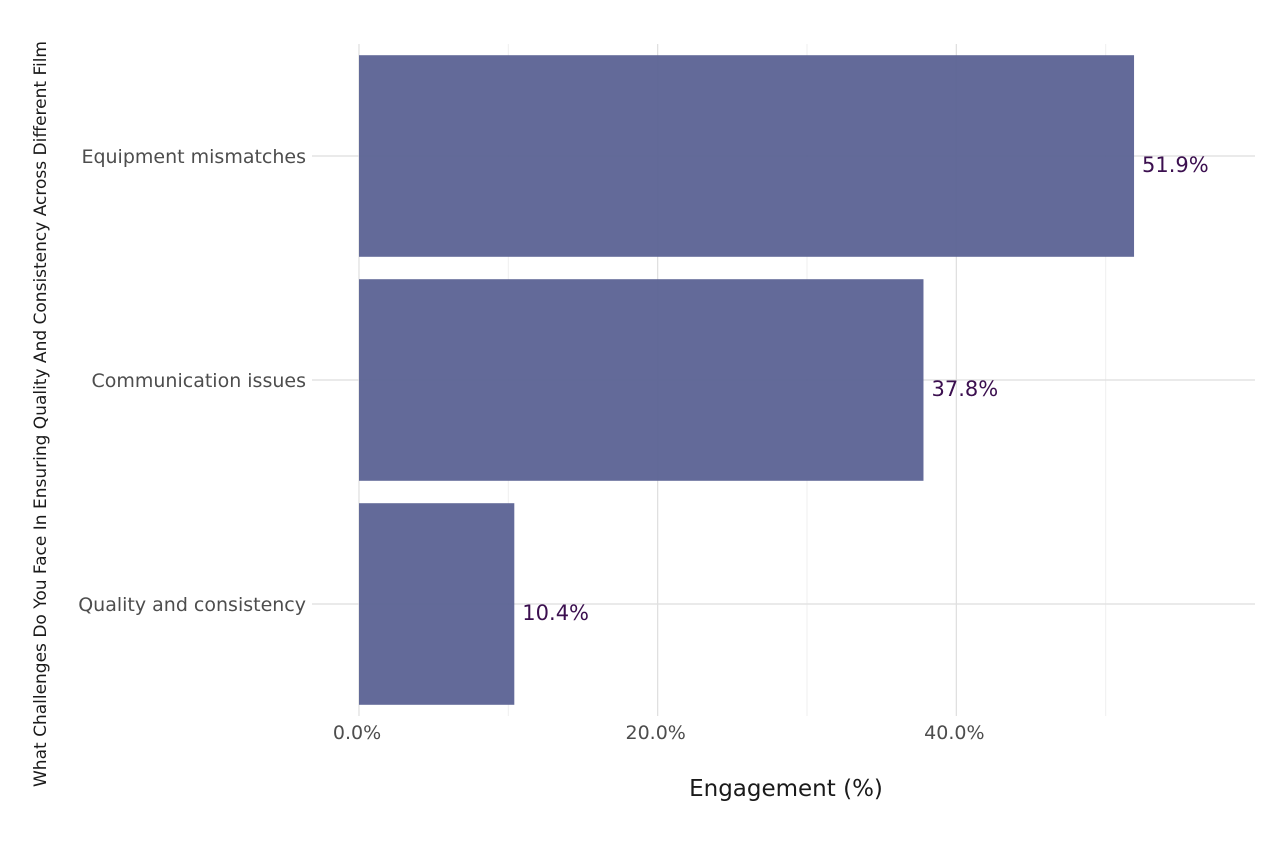  Describe the element at coordinates (1175, 165) in the screenshot. I see `bar-value-label: 51.9%` at that location.